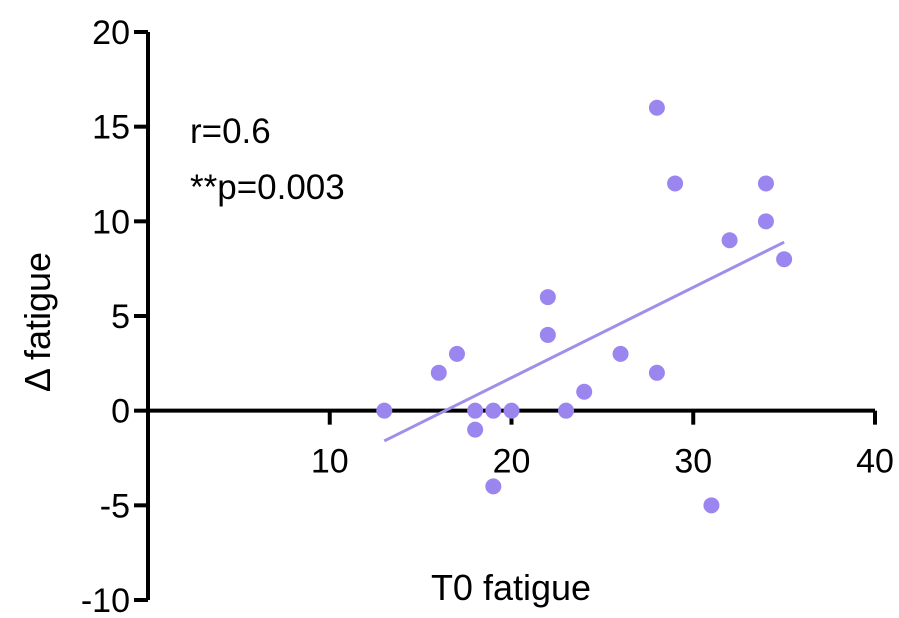 The image size is (899, 618). What do you see at coordinates (105, 600) in the screenshot?
I see `y-tick-label: -10` at bounding box center [105, 600].